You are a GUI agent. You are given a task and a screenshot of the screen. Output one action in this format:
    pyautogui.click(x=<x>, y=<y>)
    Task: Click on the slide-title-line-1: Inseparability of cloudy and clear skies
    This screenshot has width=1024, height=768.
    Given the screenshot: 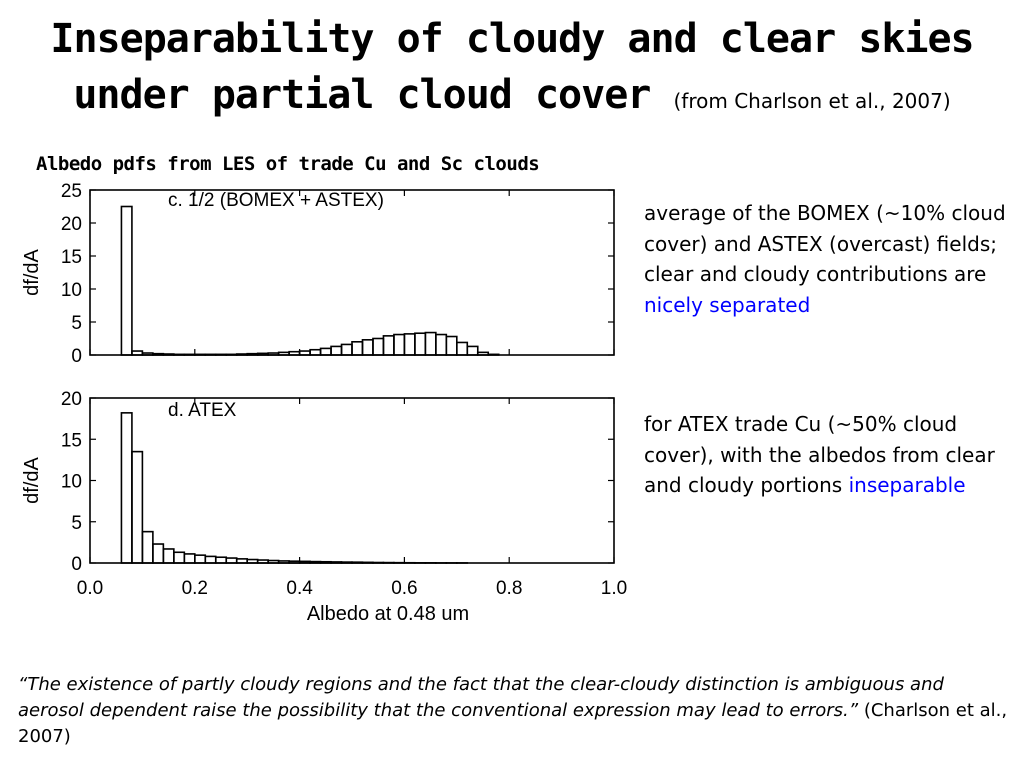 What is the action you would take?
    pyautogui.click(x=512, y=39)
    